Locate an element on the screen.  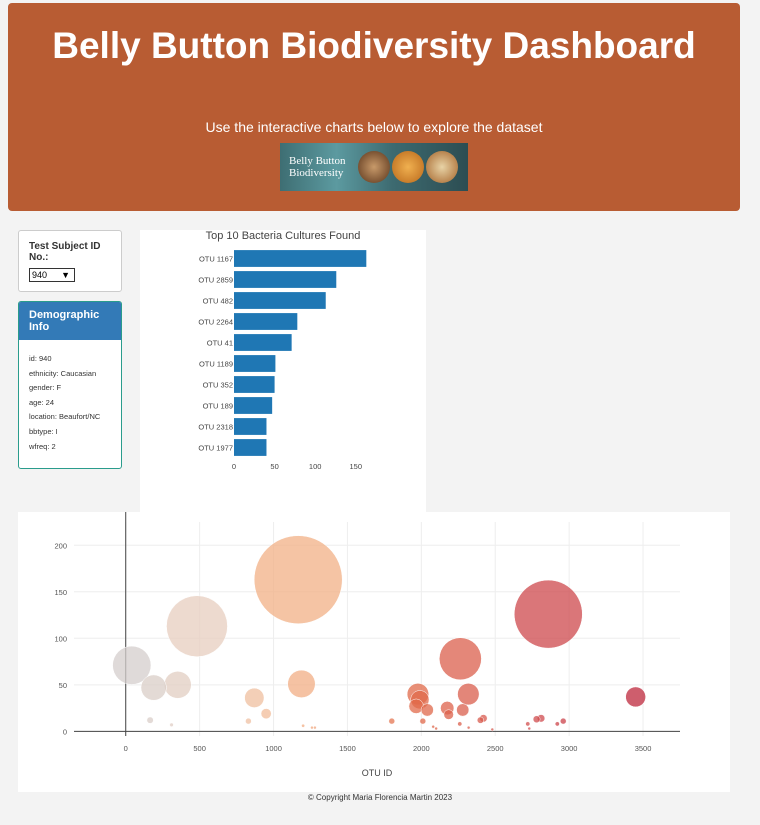
subject-id-select: 940 ▼ is located at coordinates (52, 275).